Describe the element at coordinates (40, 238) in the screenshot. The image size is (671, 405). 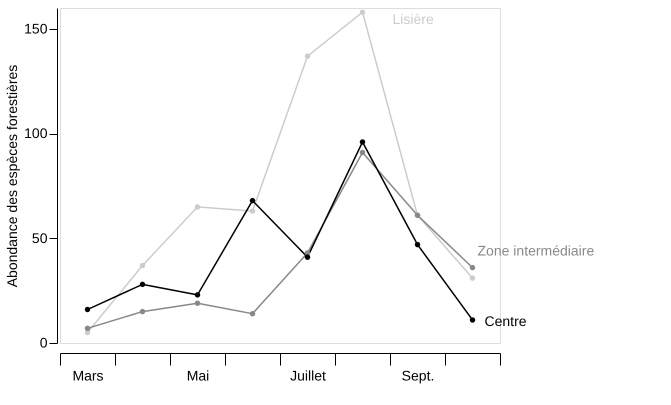
I see `y-tick-label: 50` at that location.